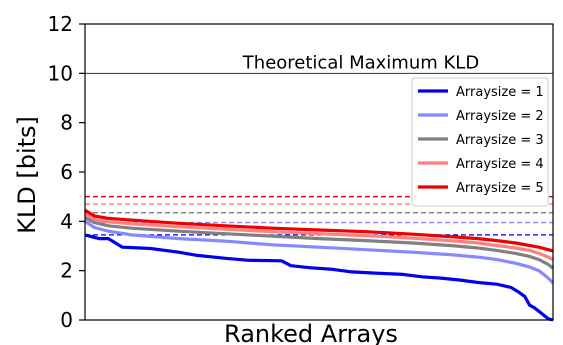  Describe the element at coordinates (500, 116) in the screenshot. I see `legend-label: Arraysize = 2` at that location.